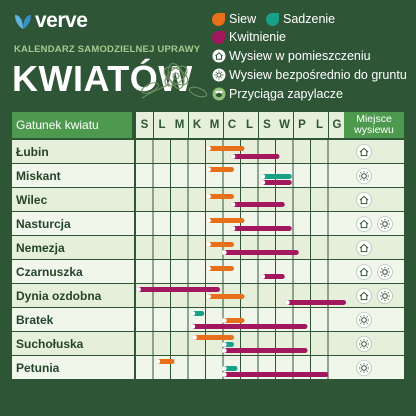  What do you see at coordinates (257, 37) in the screenshot?
I see `legend-bloom-label: Kwitnienie` at bounding box center [257, 37].